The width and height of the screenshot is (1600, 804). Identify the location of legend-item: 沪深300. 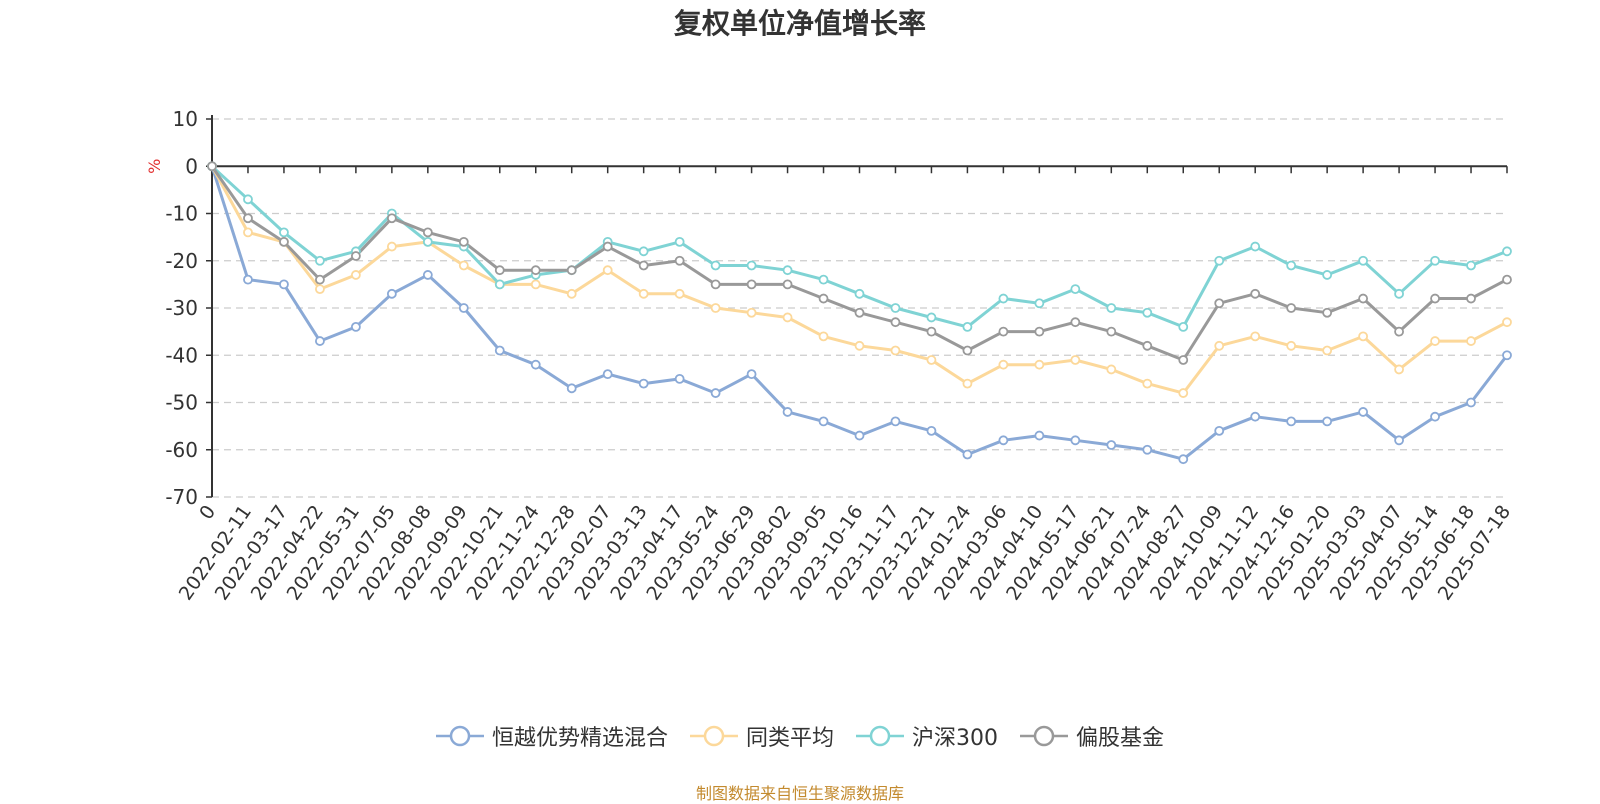
(927, 736).